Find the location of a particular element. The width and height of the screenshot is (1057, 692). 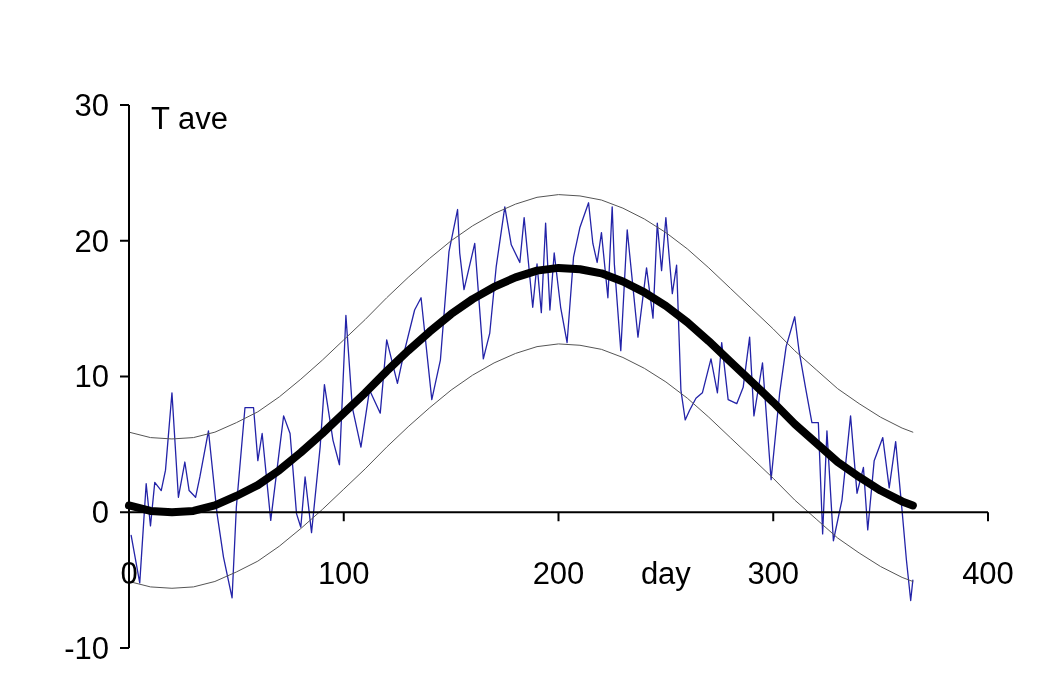

x-tick-label: 300 is located at coordinates (773, 574).